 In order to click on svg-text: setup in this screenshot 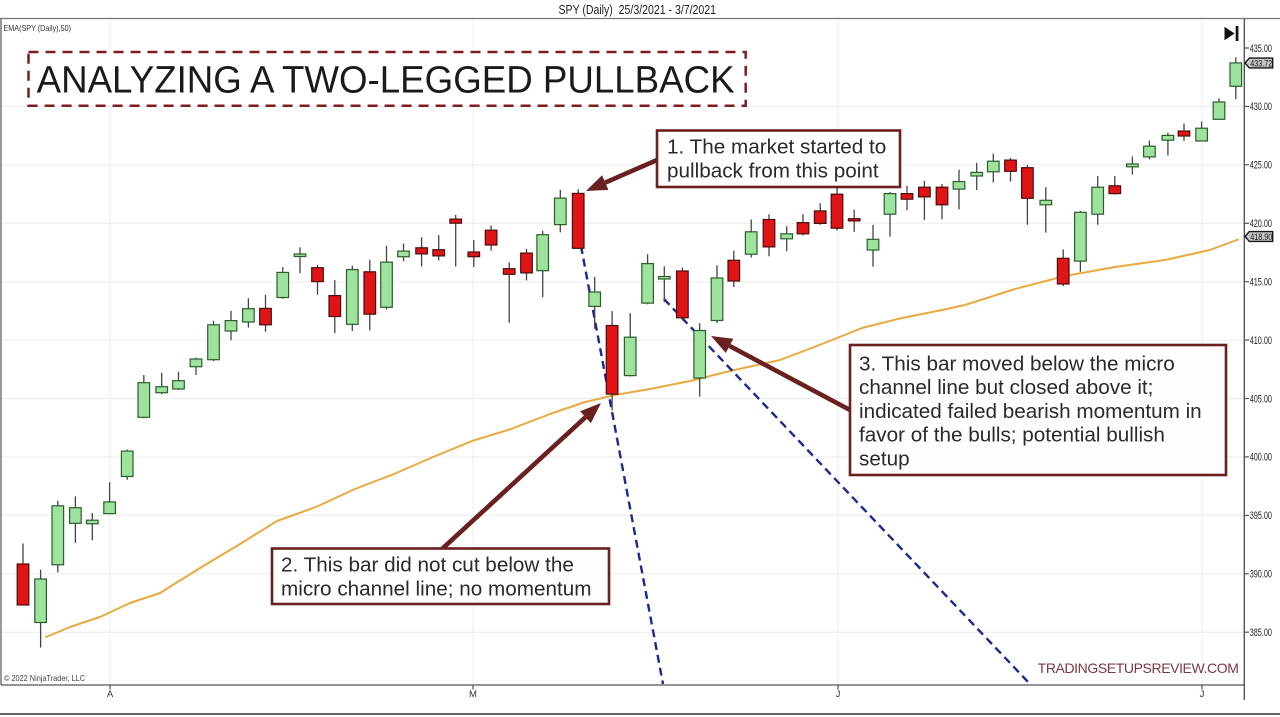, I will do `click(884, 458)`.